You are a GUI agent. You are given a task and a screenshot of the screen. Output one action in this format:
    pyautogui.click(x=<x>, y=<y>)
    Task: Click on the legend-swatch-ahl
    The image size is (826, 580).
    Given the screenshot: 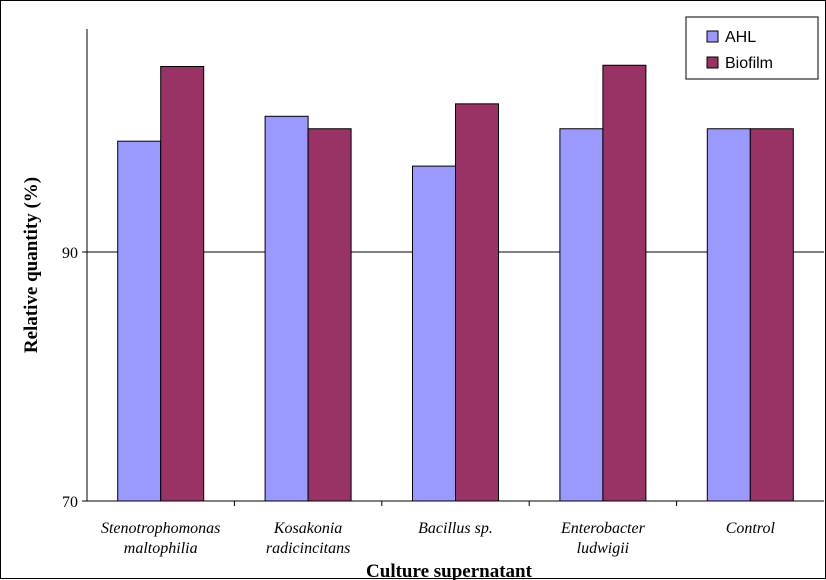 What is the action you would take?
    pyautogui.click(x=712, y=36)
    